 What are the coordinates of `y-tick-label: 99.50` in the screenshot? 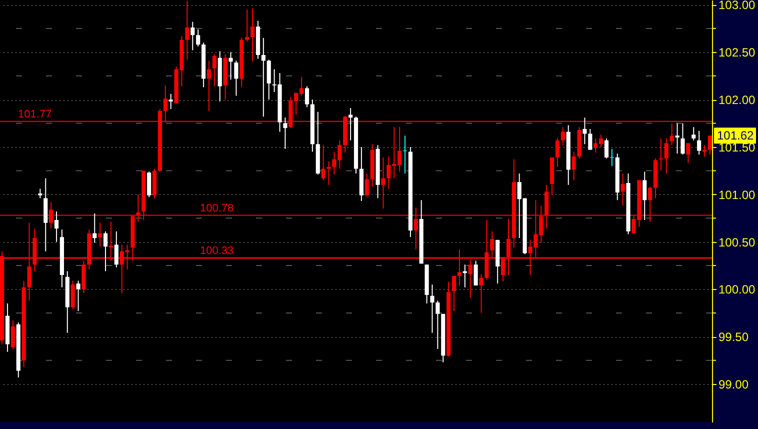 It's located at (733, 337).